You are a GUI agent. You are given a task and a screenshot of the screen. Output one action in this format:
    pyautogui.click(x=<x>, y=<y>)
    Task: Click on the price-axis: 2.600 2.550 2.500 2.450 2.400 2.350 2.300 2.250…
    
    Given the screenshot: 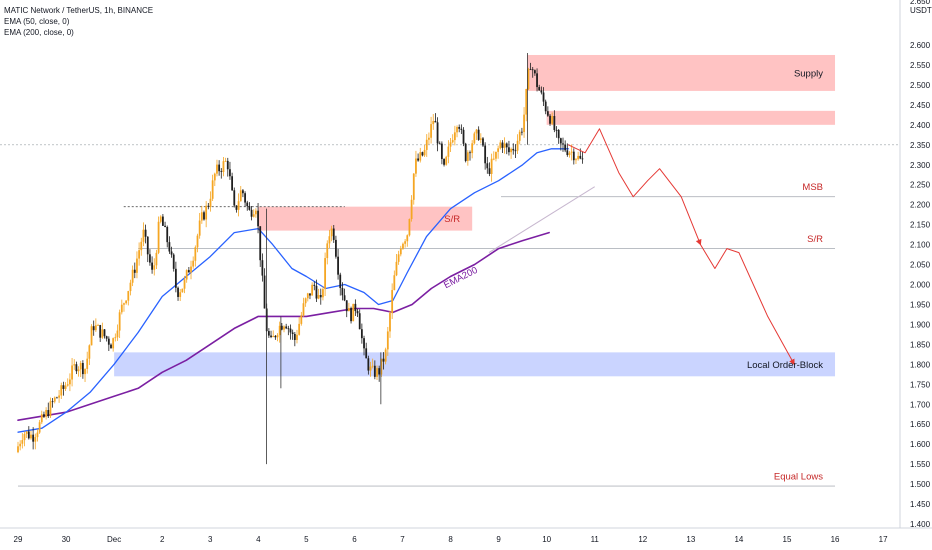 What is the action you would take?
    pyautogui.click(x=921, y=264)
    